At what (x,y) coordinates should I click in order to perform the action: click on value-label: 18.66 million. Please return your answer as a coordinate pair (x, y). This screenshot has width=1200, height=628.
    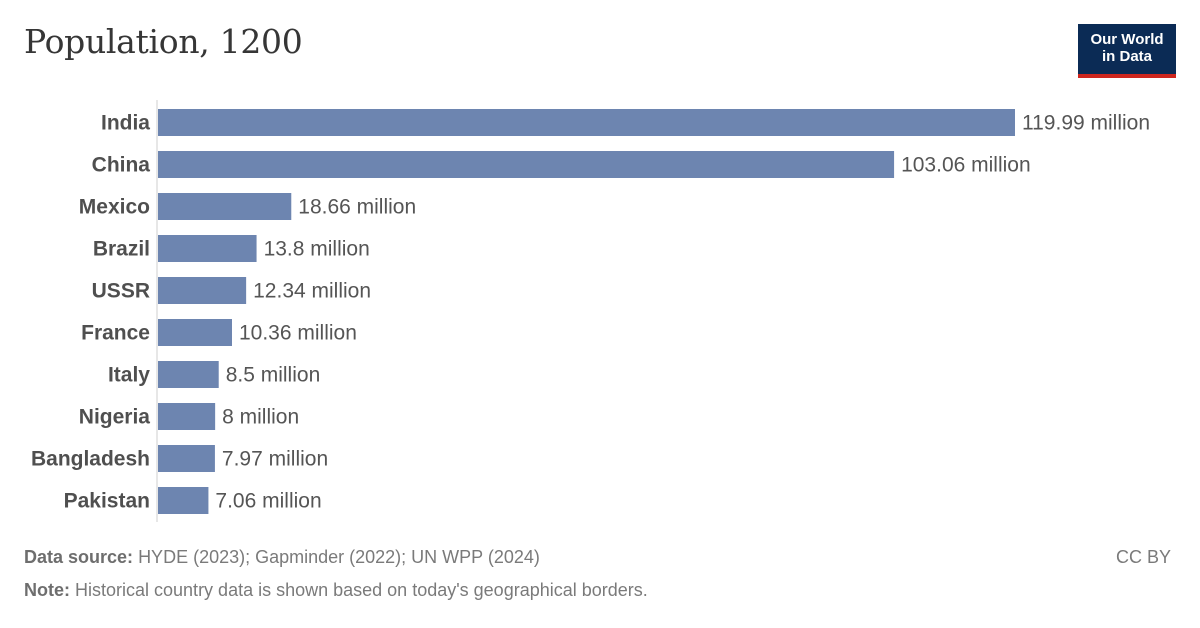
    Looking at the image, I should click on (357, 207).